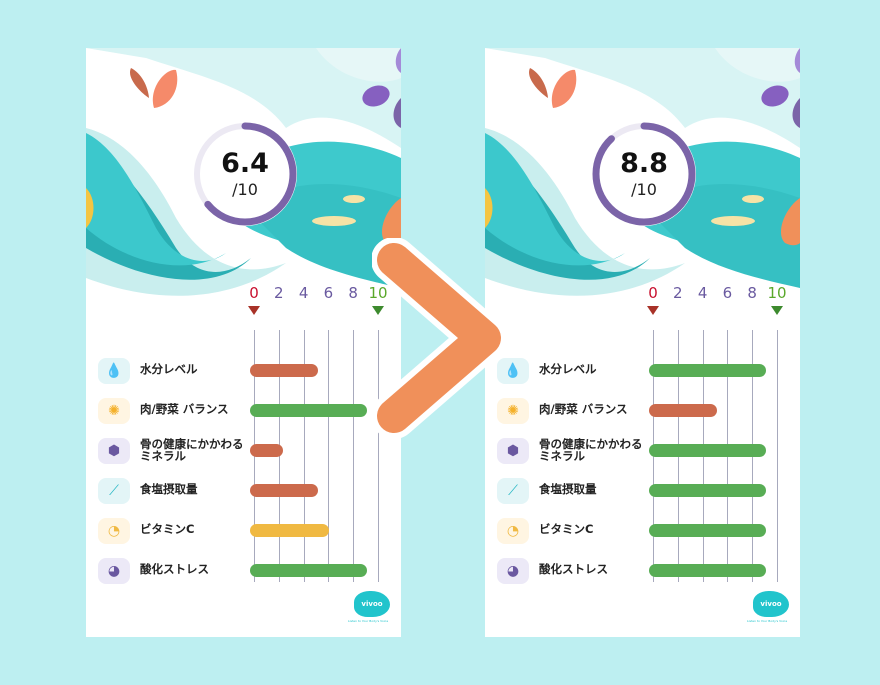 This screenshot has height=685, width=880. What do you see at coordinates (644, 163) in the screenshot?
I see `score-value: 8.8` at bounding box center [644, 163].